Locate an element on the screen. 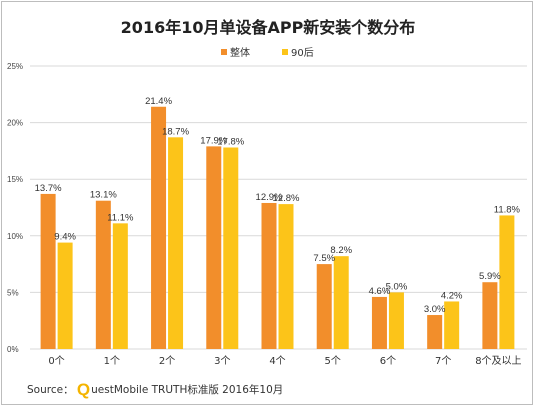 Image resolution: width=536 pixels, height=408 pixels. y-tick-label: 20% is located at coordinates (15, 123).